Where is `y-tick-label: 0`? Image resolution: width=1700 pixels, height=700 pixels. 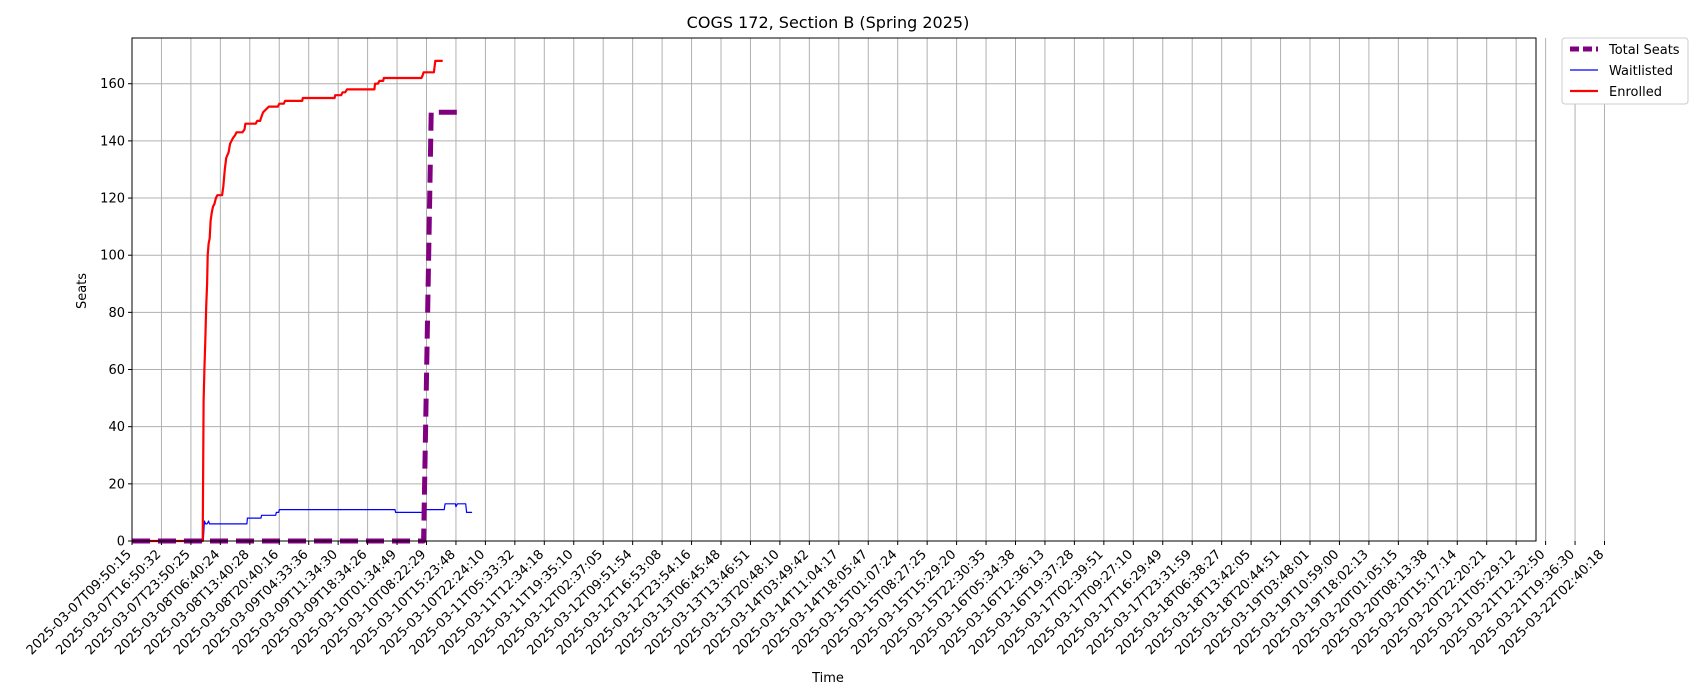
y-tick-label: 0 is located at coordinates (121, 542).